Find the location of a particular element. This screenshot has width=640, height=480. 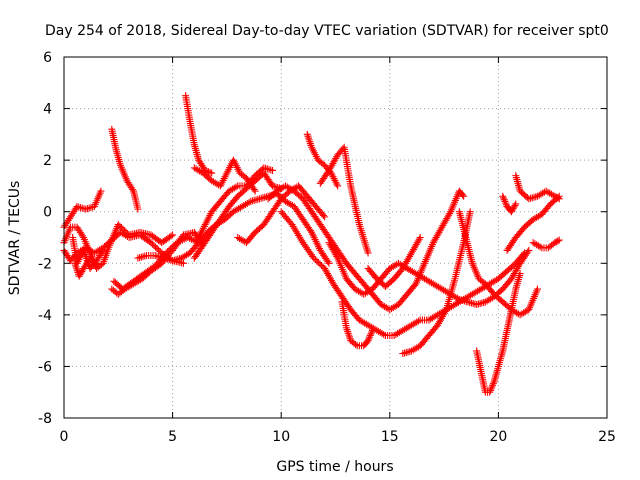

y-tick-label: -6 is located at coordinates (45, 367).